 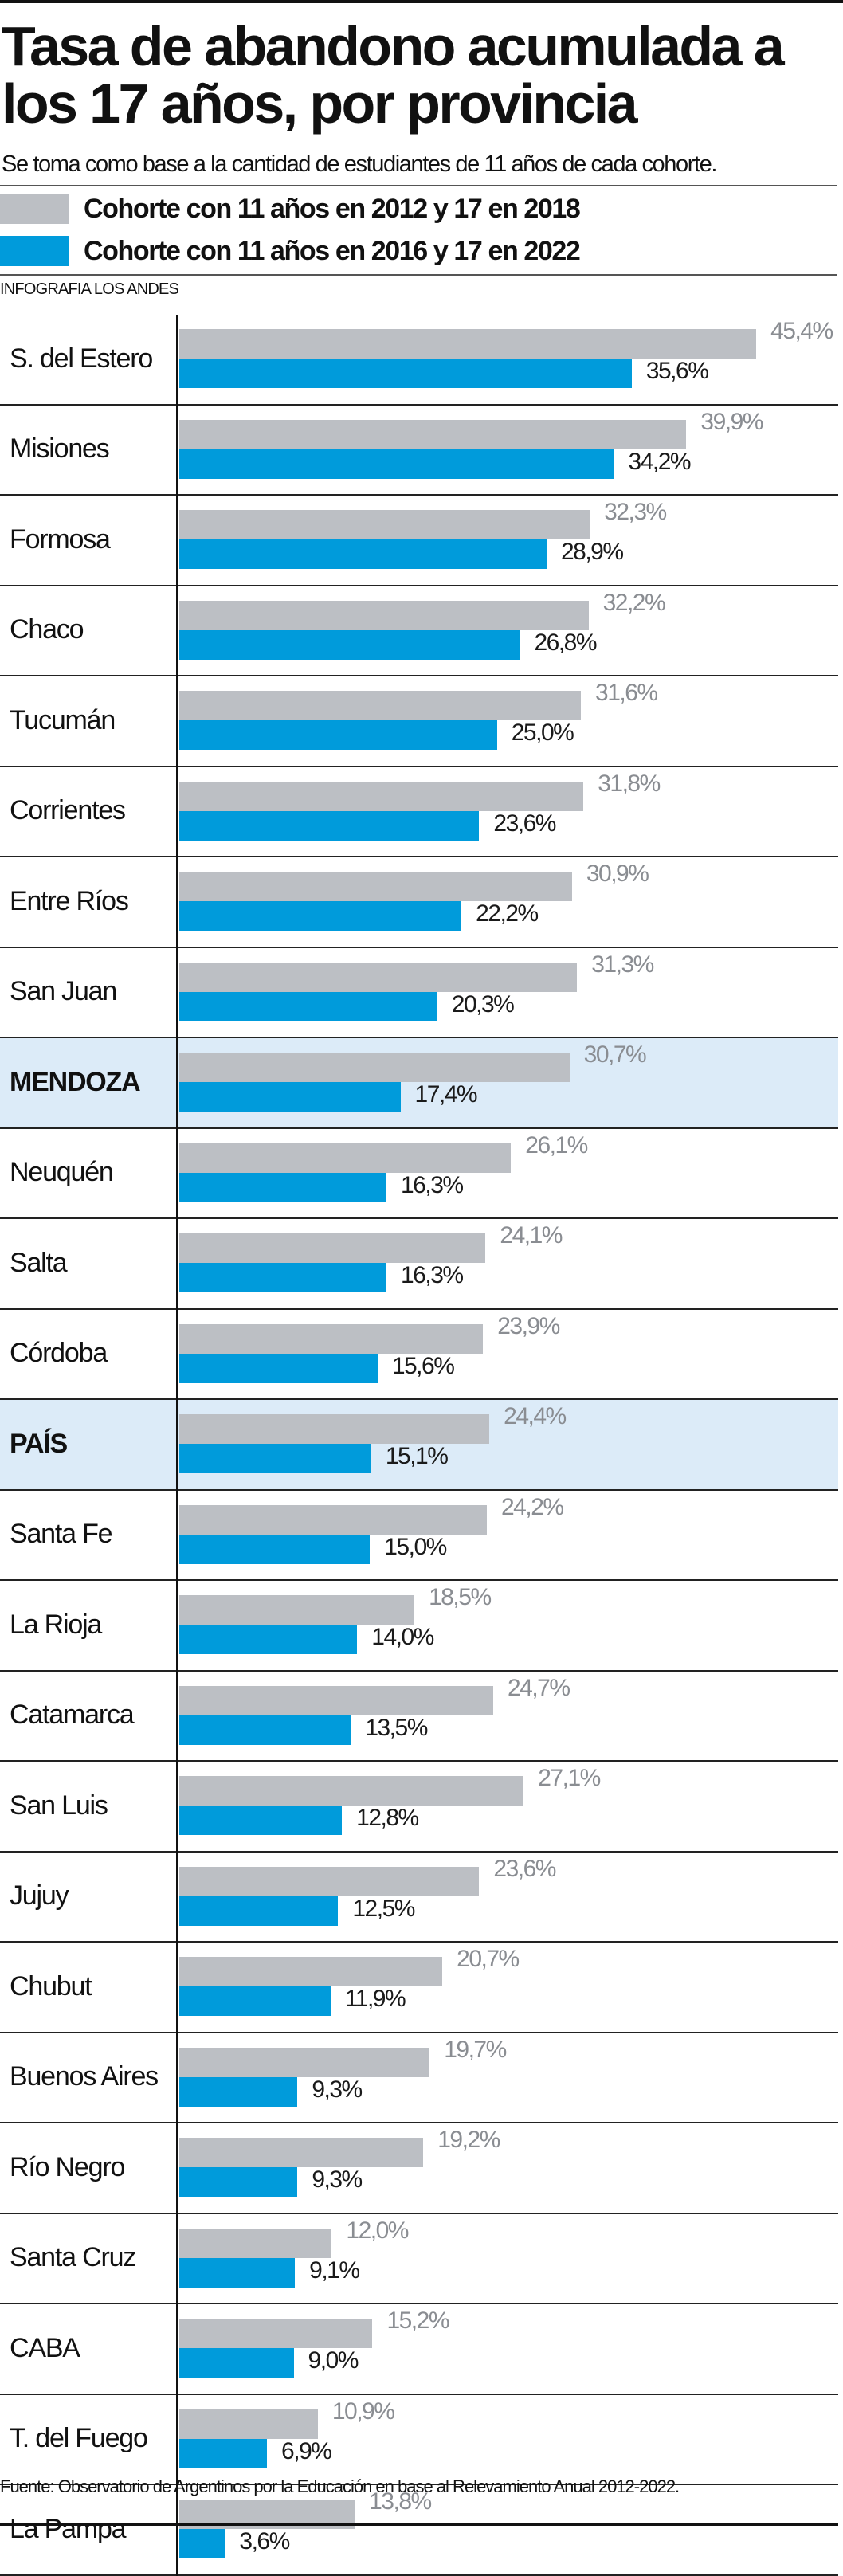 What do you see at coordinates (39, 1262) in the screenshot?
I see `category-label: Salta` at bounding box center [39, 1262].